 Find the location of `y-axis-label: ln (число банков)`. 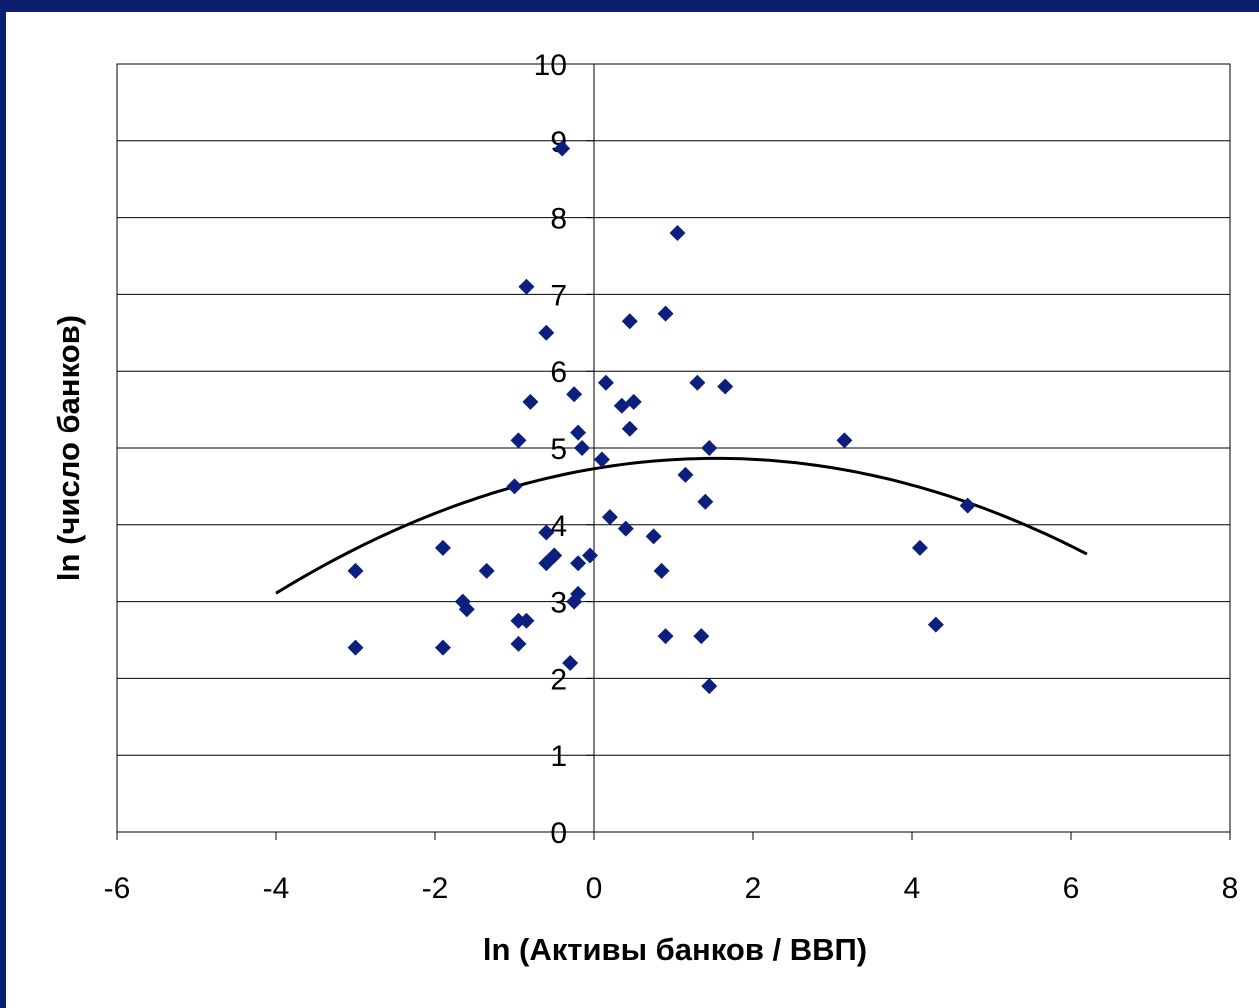

y-axis-label: ln (число банков) is located at coordinates (68, 448).